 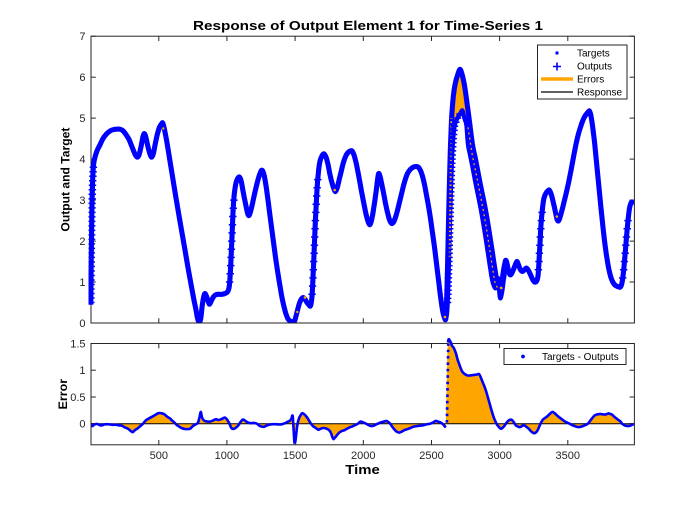 What do you see at coordinates (82, 201) in the screenshot?
I see `svg-text: 3` at bounding box center [82, 201].